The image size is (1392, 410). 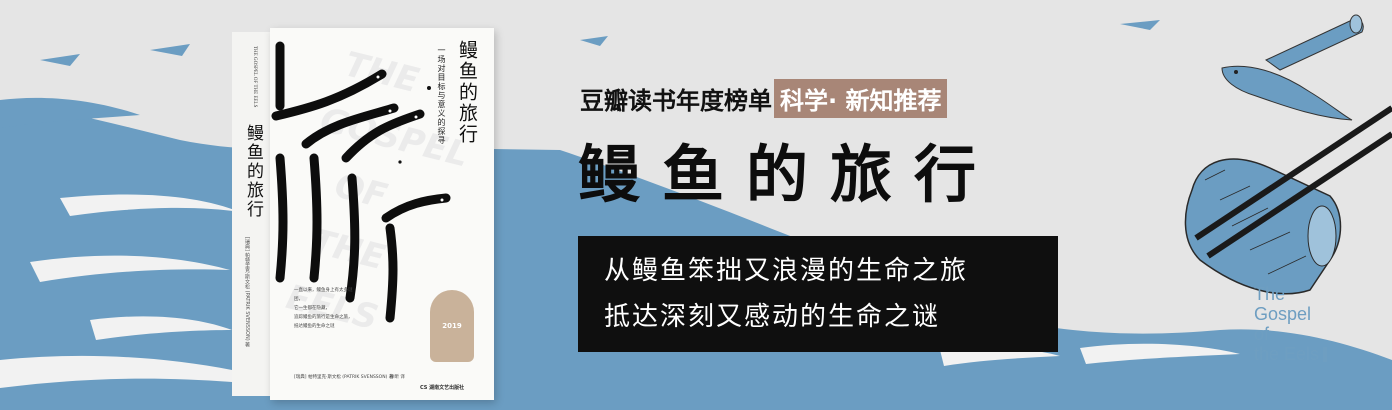 What do you see at coordinates (397, 377) in the screenshot?
I see `cover-translator: 徐昕 译` at bounding box center [397, 377].